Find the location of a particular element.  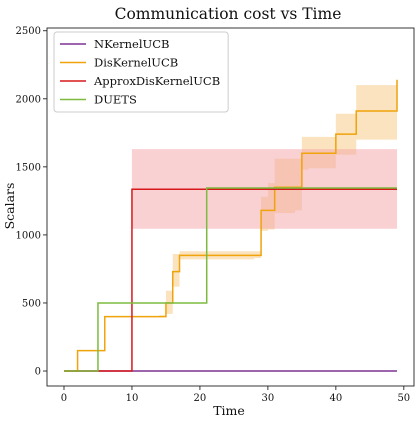

legend-box is located at coordinates (141, 72).